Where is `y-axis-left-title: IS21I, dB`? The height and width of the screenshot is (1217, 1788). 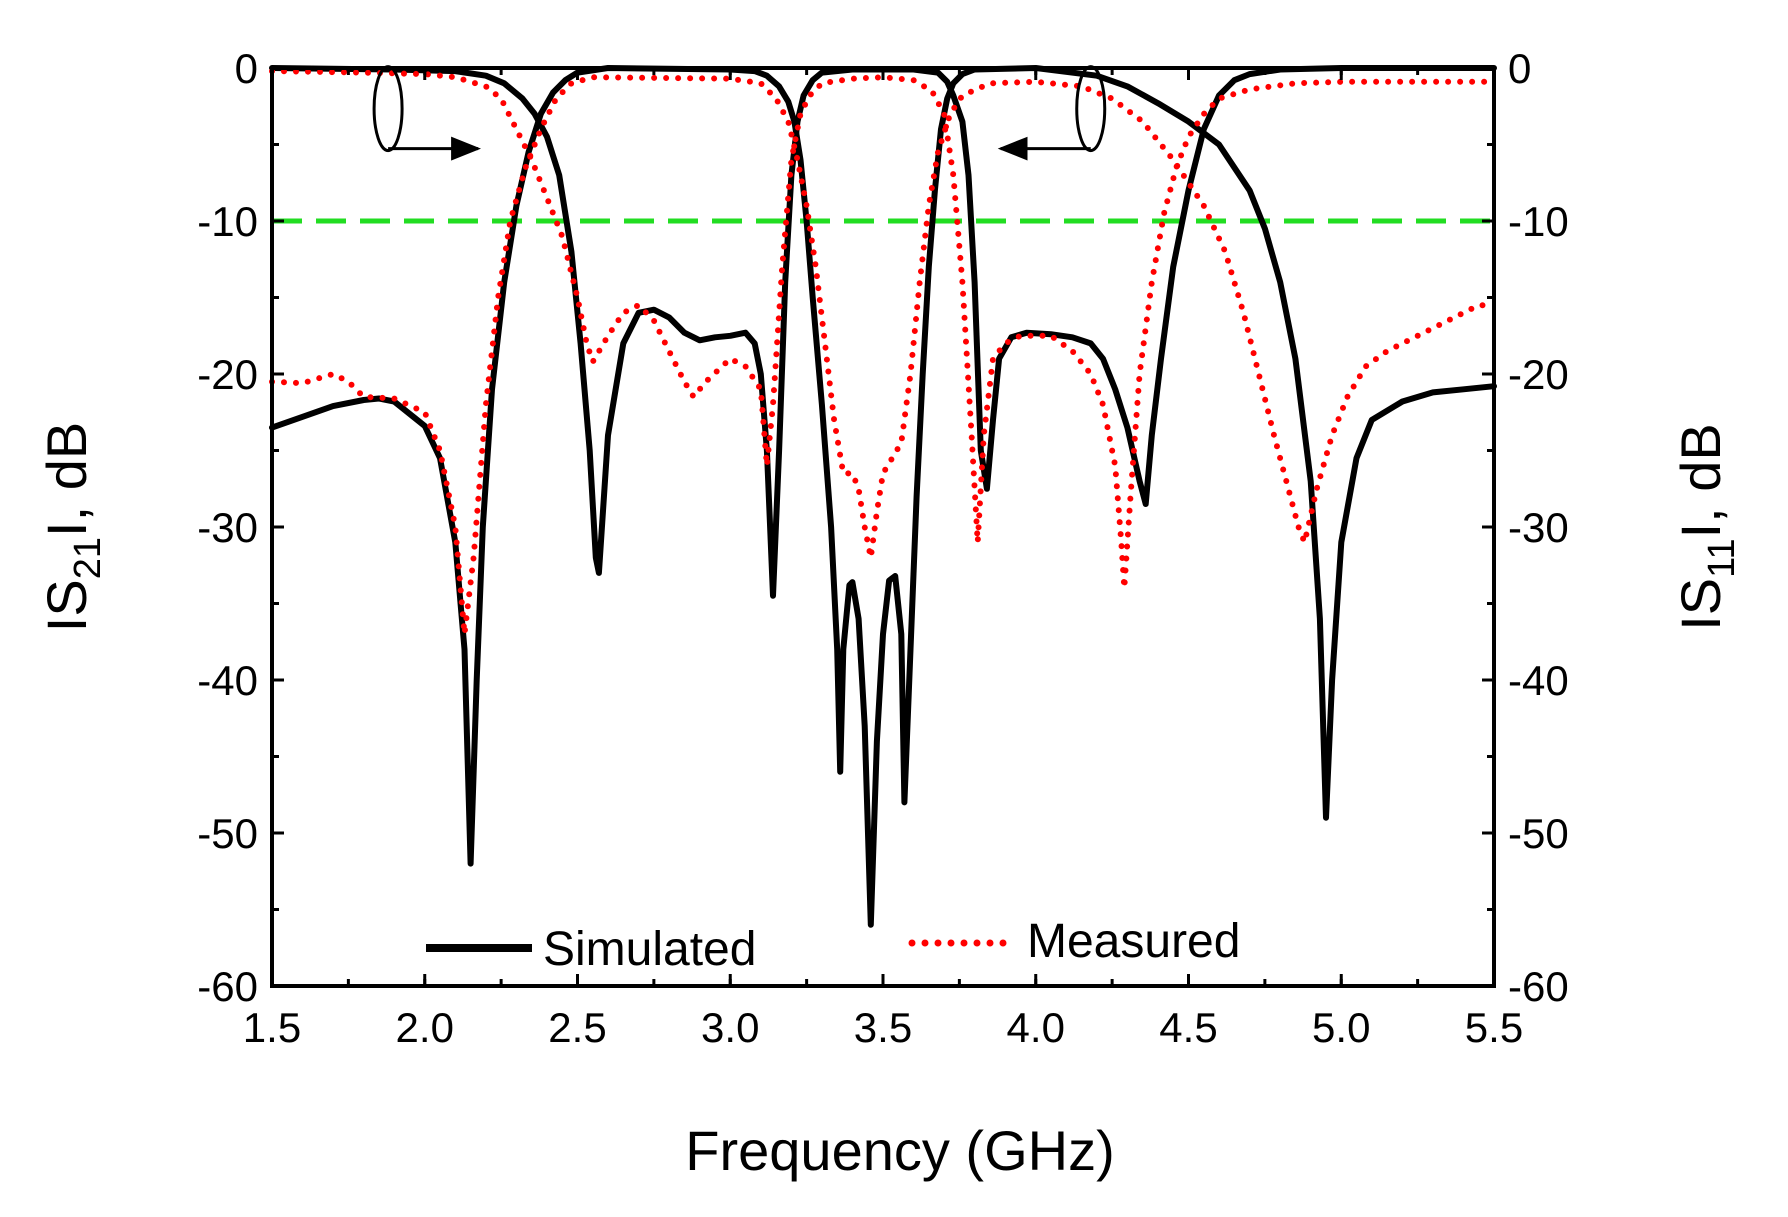
y-axis-left-title: IS21I, dB is located at coordinates (72, 527).